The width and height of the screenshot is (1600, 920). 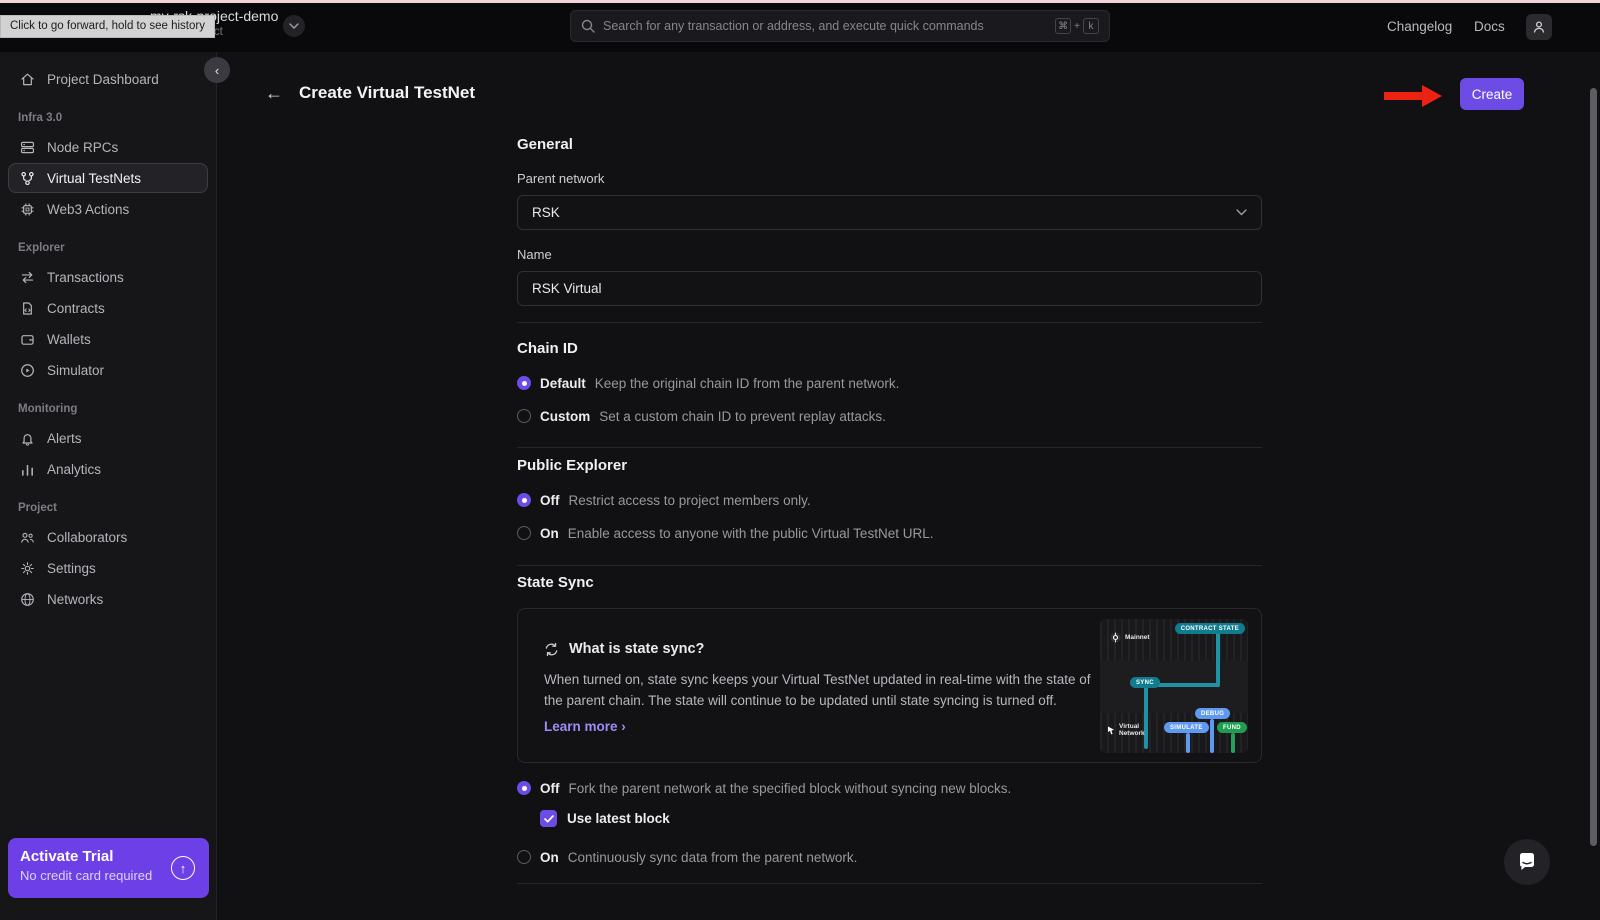 I want to click on account-button, so click(x=1539, y=27).